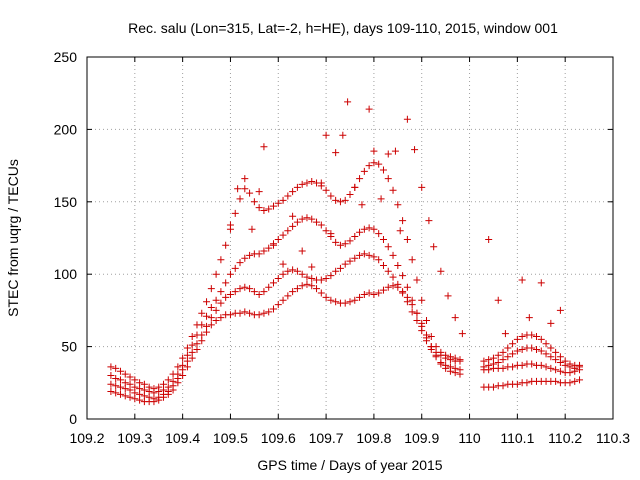  Describe the element at coordinates (66, 129) in the screenshot. I see `y-tick-label: 200` at that location.